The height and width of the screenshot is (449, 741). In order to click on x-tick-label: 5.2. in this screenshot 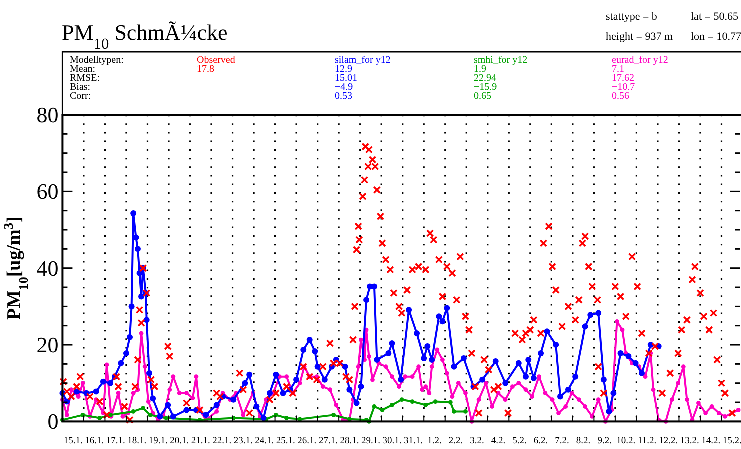, I will do `click(519, 441)`.